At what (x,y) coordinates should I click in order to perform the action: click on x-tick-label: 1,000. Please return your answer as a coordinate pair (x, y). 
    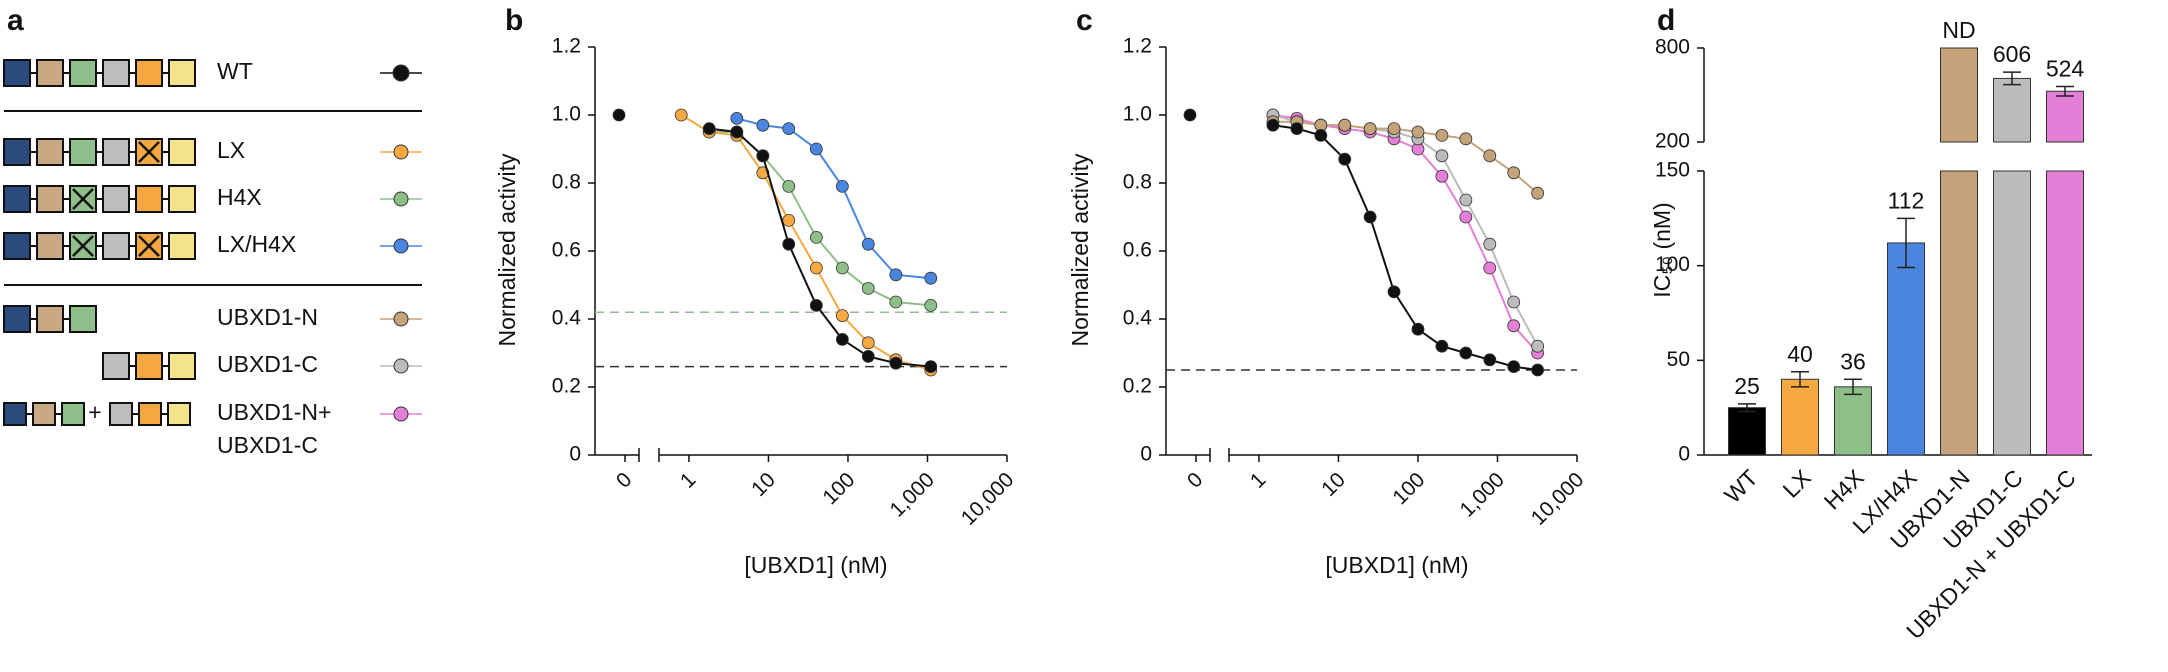
    Looking at the image, I should click on (1482, 494).